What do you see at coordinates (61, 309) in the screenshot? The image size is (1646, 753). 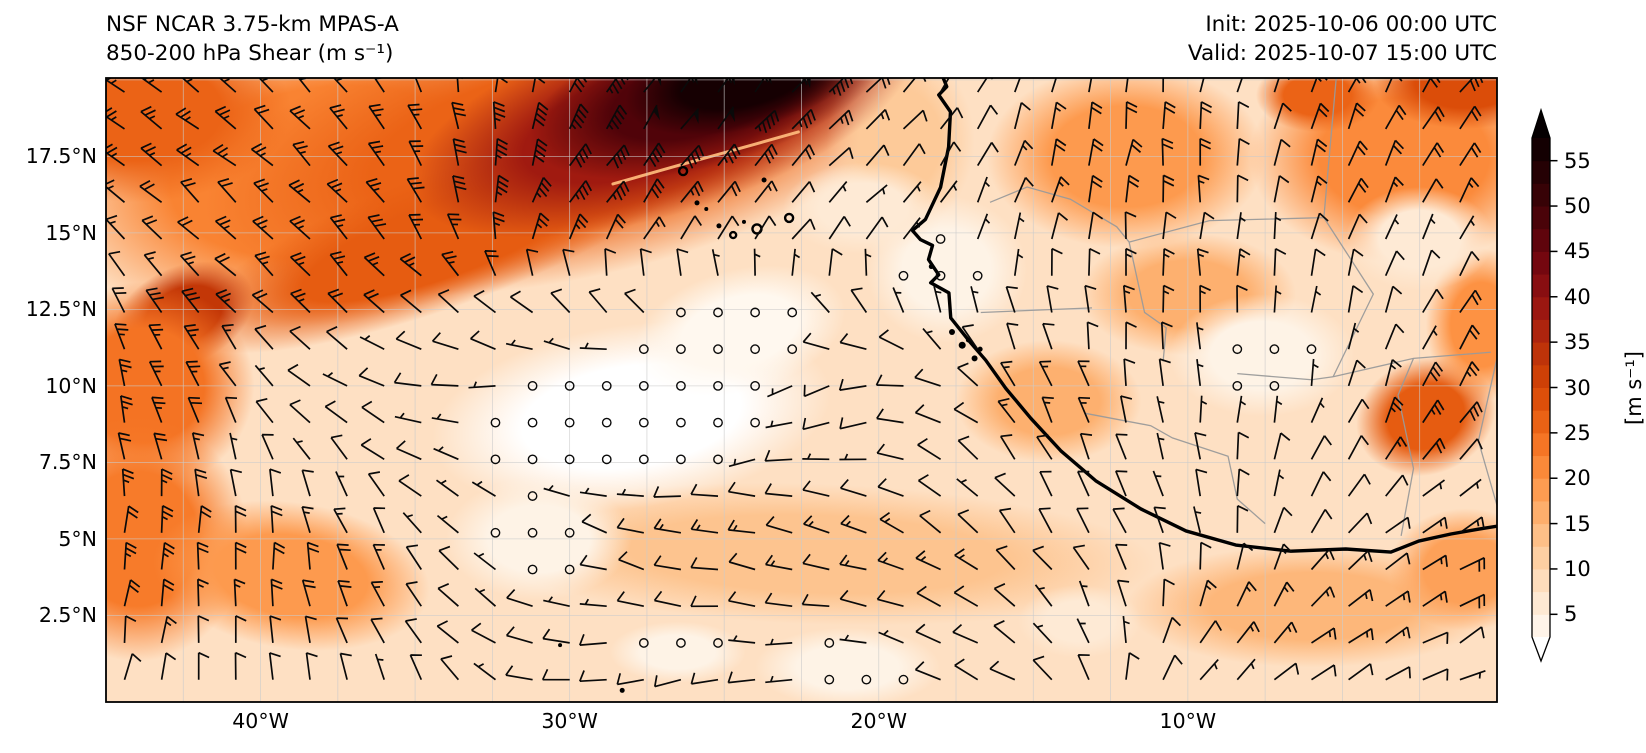 I see `y-axis-tick-label: 12.5°N` at bounding box center [61, 309].